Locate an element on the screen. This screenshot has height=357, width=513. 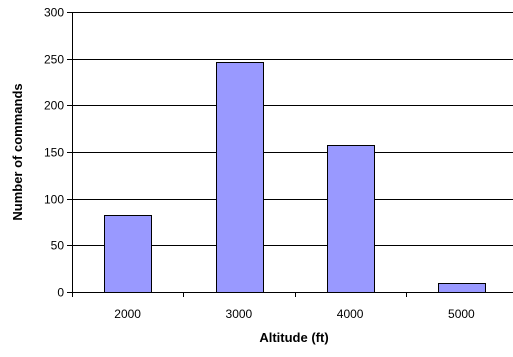
x-tick-label: 2000 is located at coordinates (127, 314).